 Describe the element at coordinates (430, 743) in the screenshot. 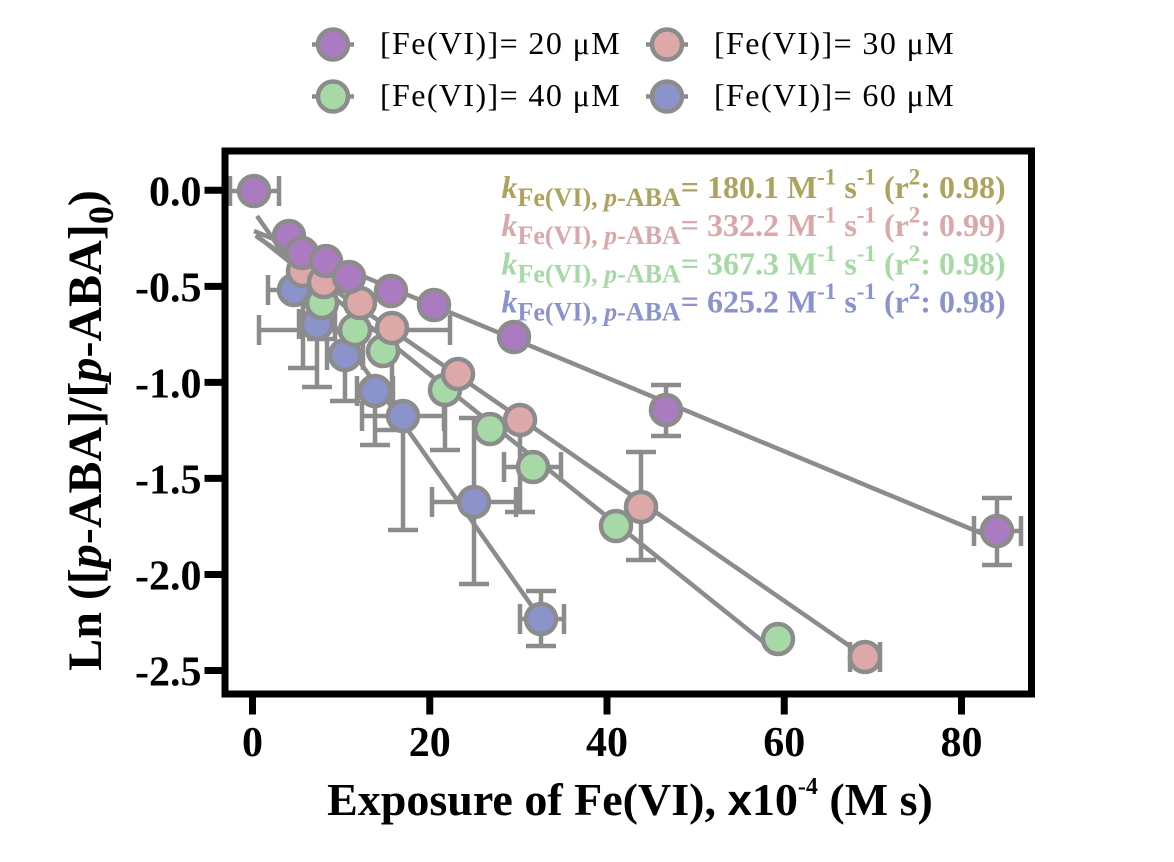

I see `svg-text: 20` at that location.